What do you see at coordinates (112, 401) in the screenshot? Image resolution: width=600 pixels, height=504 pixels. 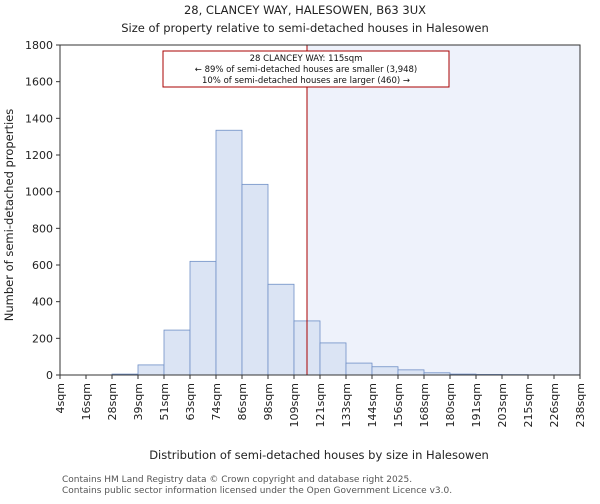 I see `x-tick-label: 28sqm` at bounding box center [112, 401].